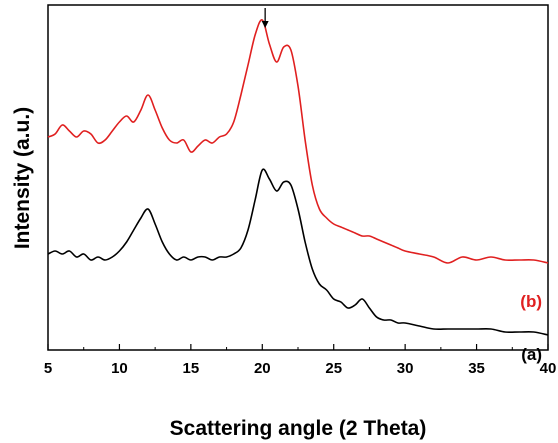  I want to click on series-label-a: (a), so click(531, 354).